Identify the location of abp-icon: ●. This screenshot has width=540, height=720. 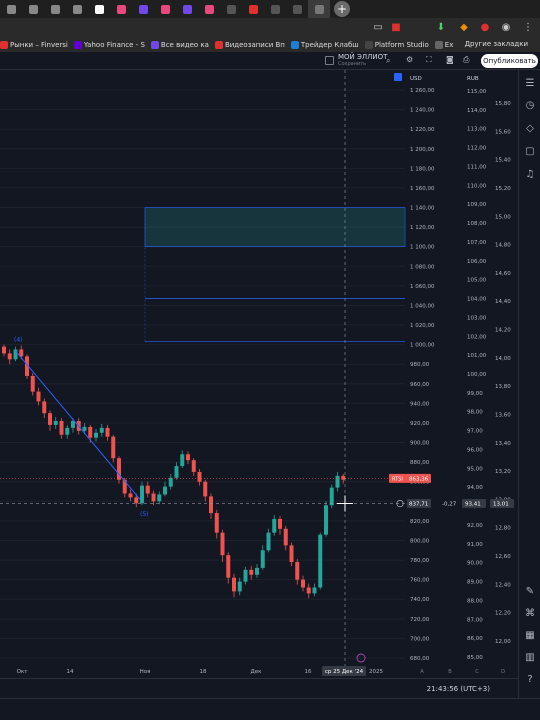
(485, 27).